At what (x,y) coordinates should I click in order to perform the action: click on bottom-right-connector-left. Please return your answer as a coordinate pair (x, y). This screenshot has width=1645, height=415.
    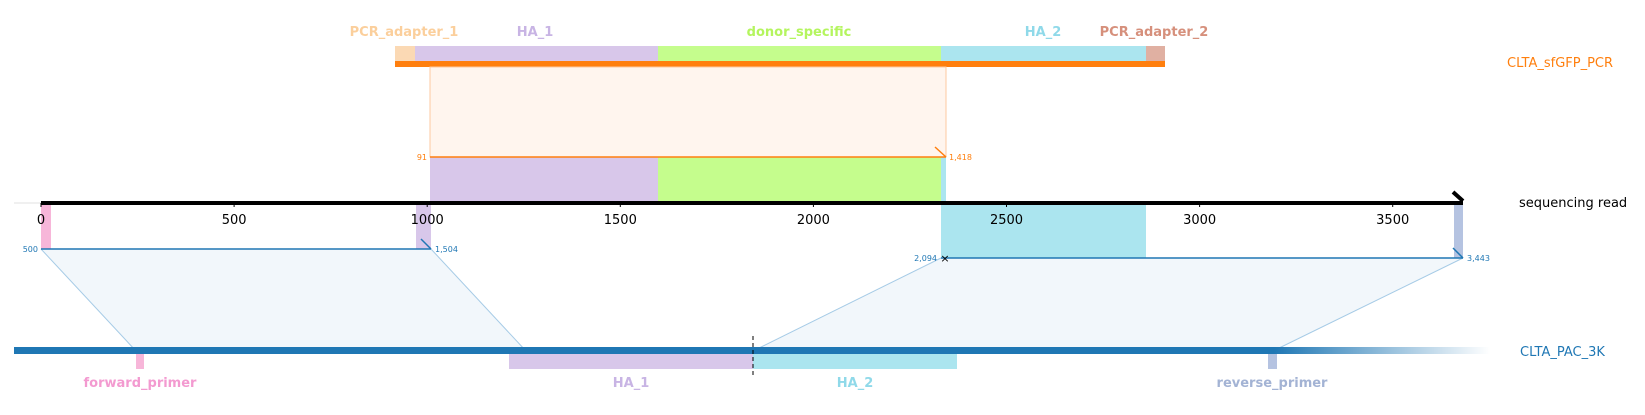
    Looking at the image, I should click on (847, 304).